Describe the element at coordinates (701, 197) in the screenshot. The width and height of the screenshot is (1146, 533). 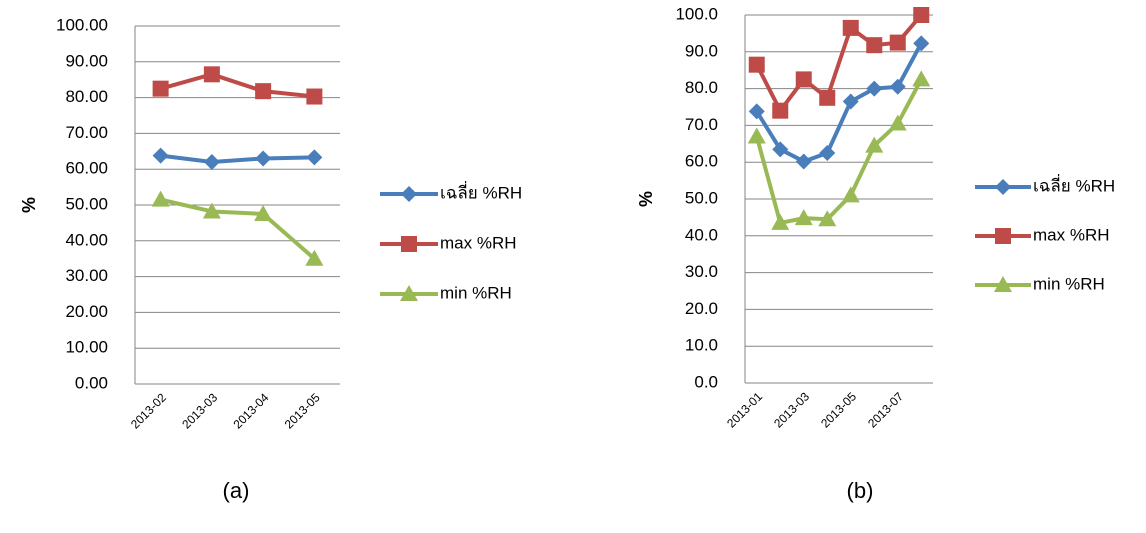
I see `y-tick-label: 50.0` at that location.